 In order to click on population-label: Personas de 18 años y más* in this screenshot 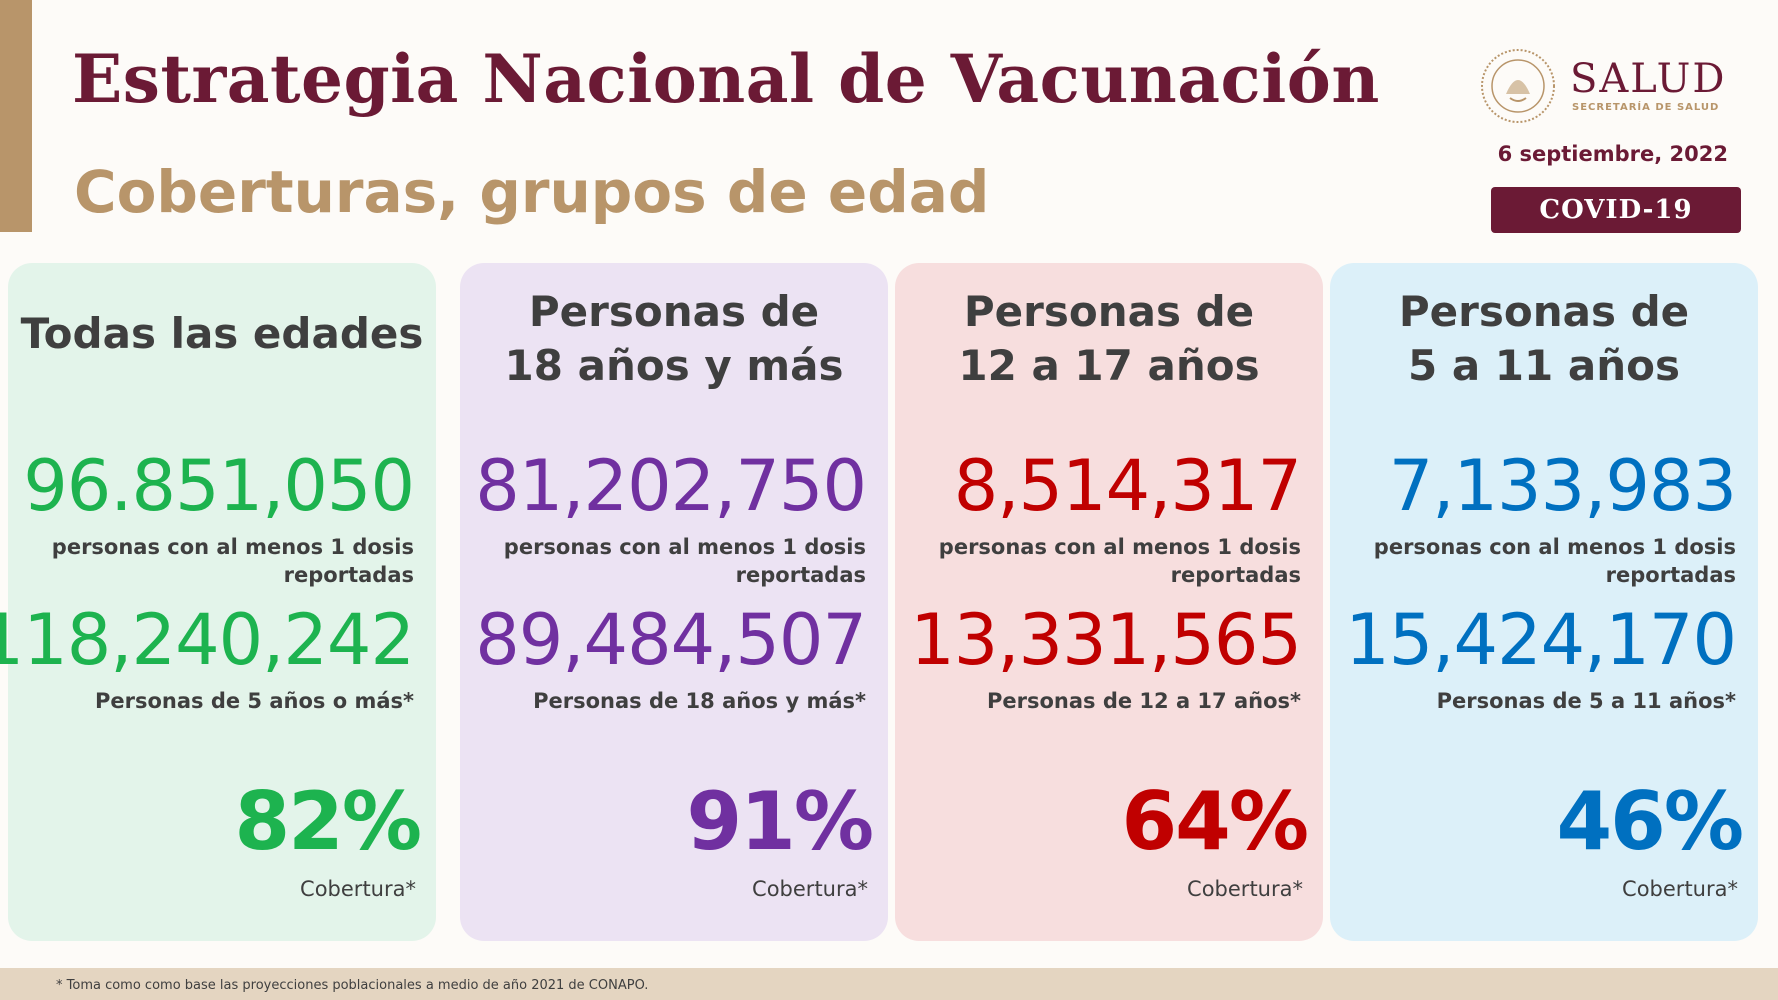, I will do `click(699, 701)`.